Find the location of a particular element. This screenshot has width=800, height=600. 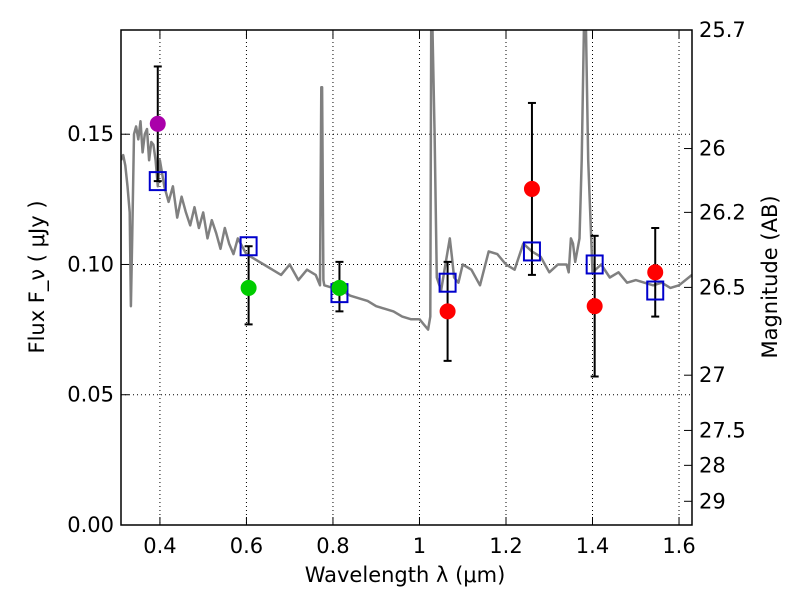

y-tick-label: 0.15 is located at coordinates (90, 134).